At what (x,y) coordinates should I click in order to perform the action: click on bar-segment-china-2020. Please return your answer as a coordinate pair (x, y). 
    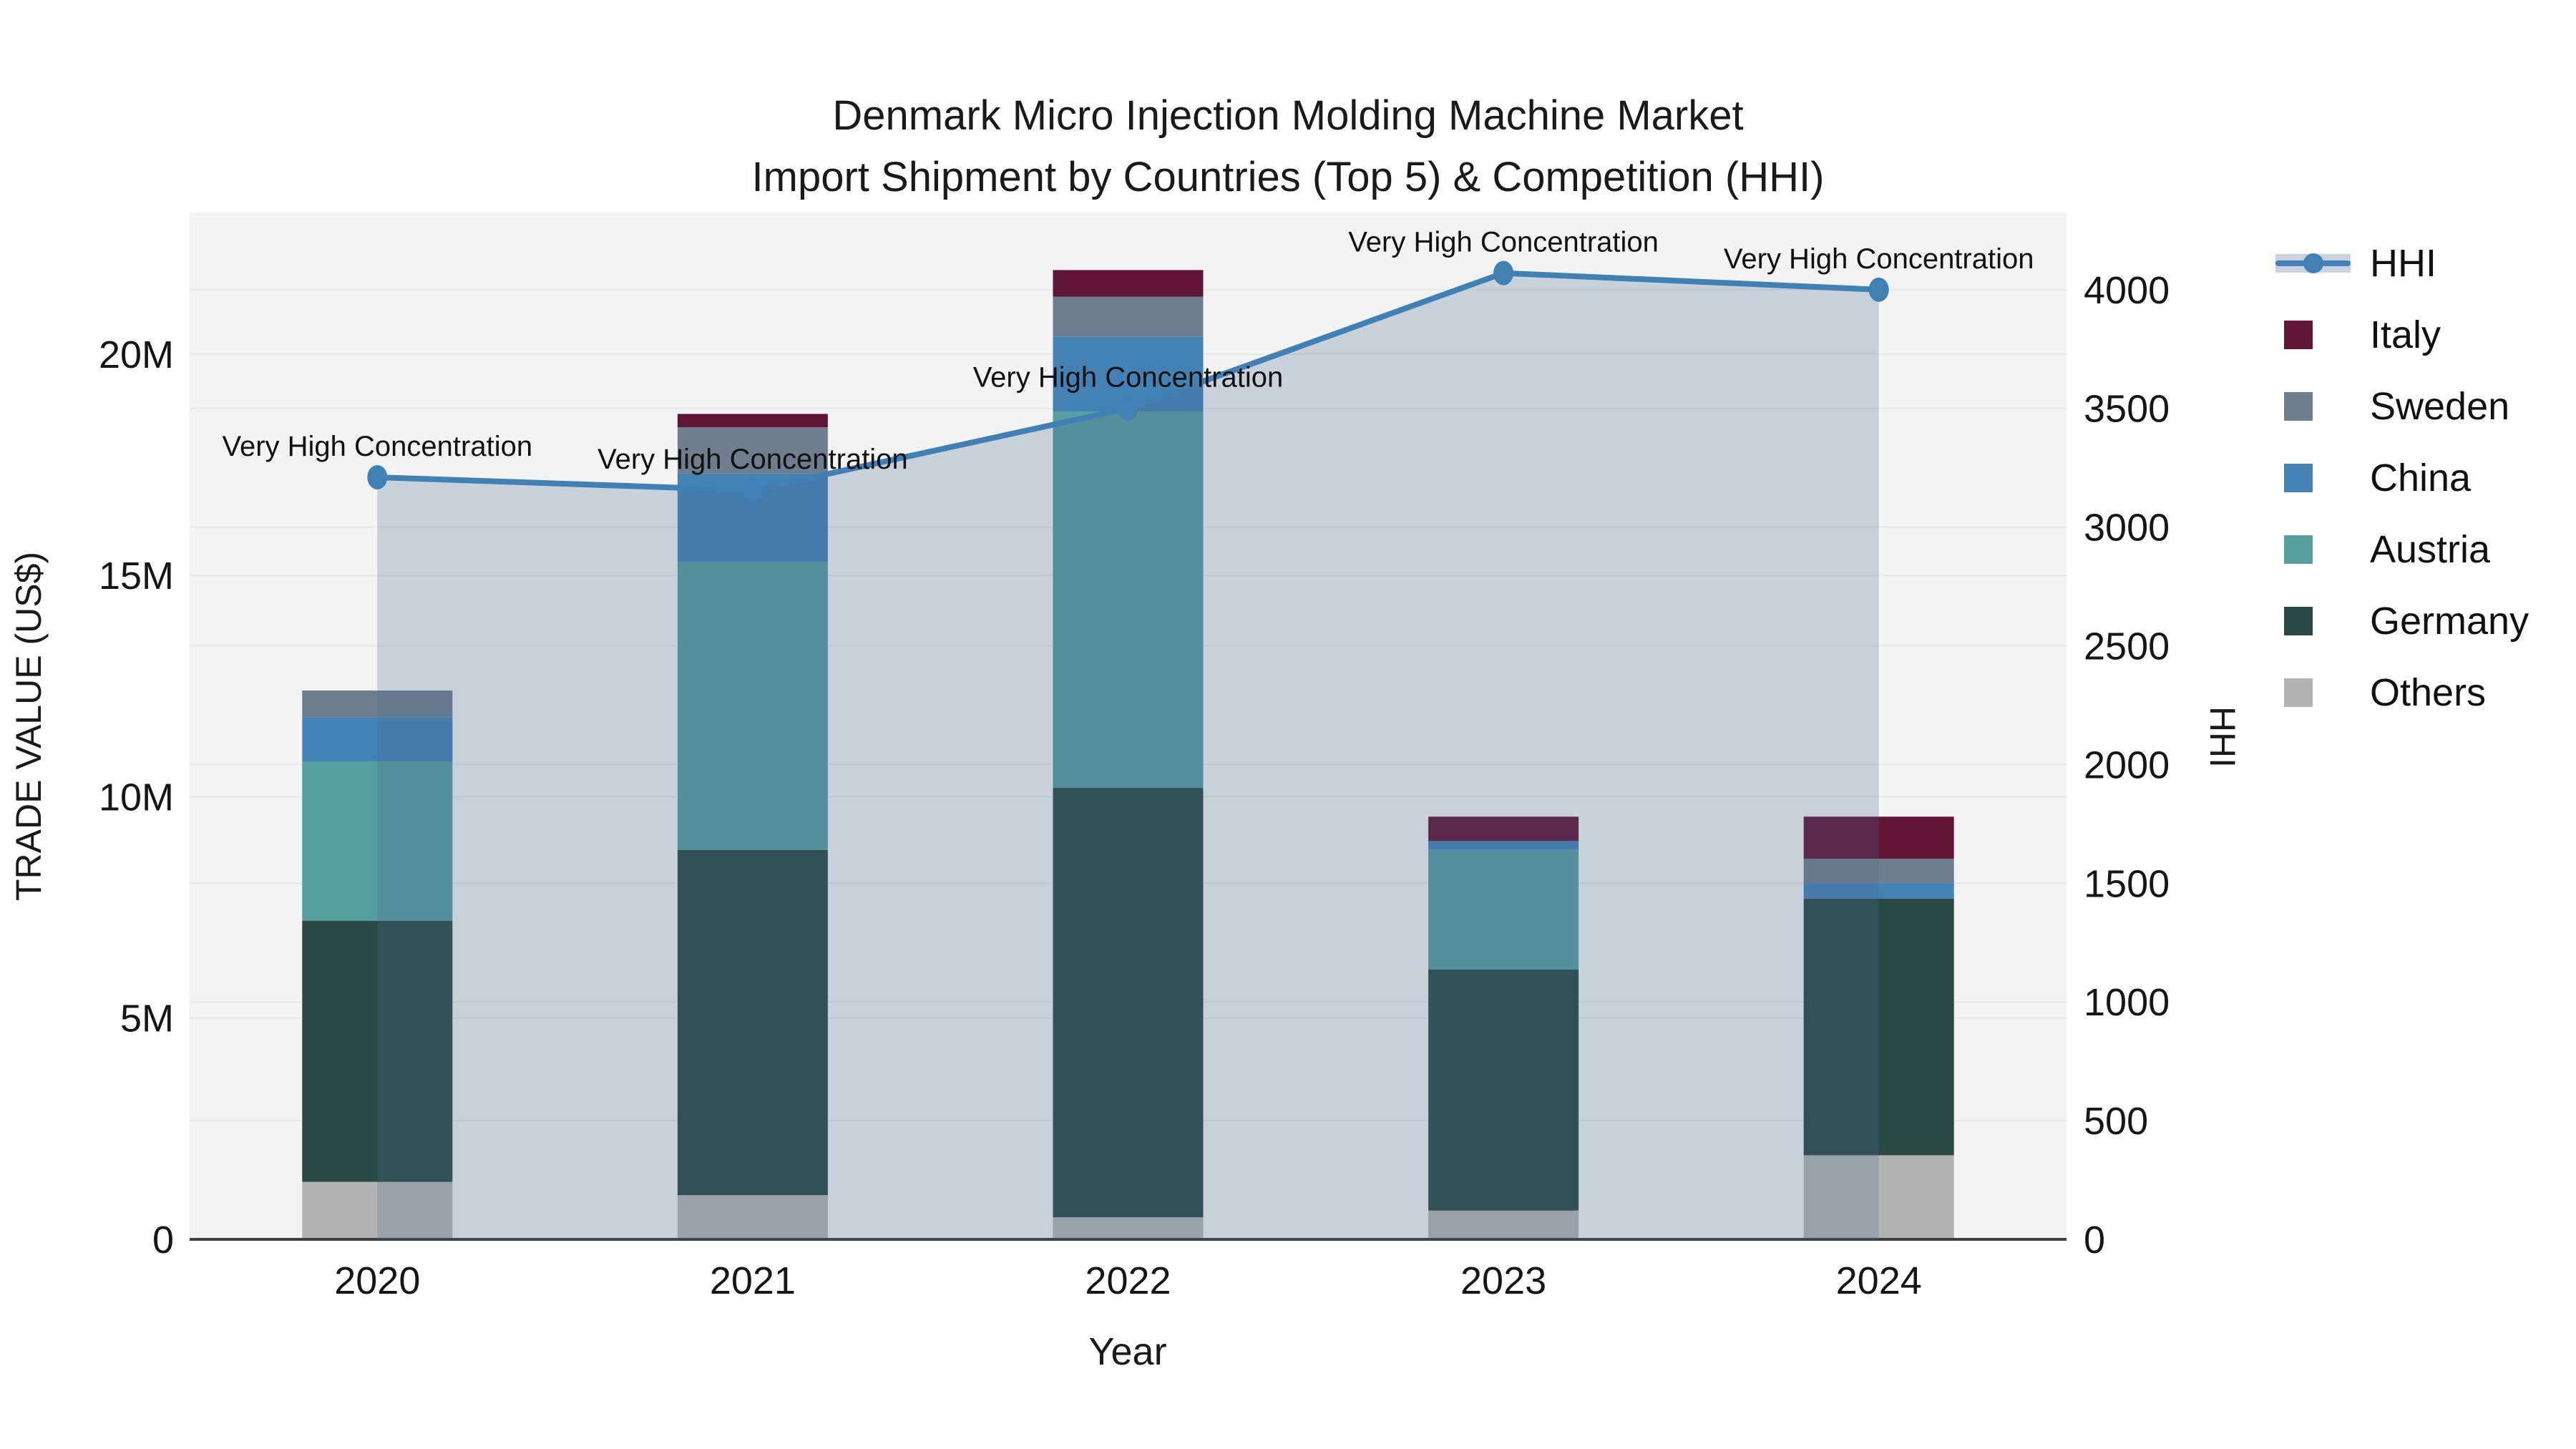
    Looking at the image, I should click on (377, 739).